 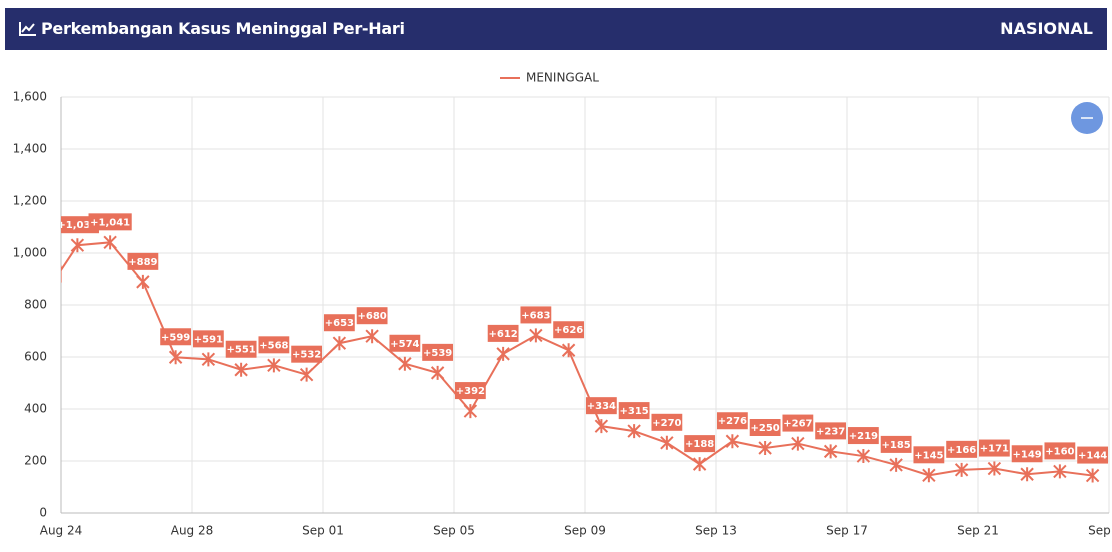 What do you see at coordinates (978, 531) in the screenshot?
I see `x-tick-label: Sep 21` at bounding box center [978, 531].